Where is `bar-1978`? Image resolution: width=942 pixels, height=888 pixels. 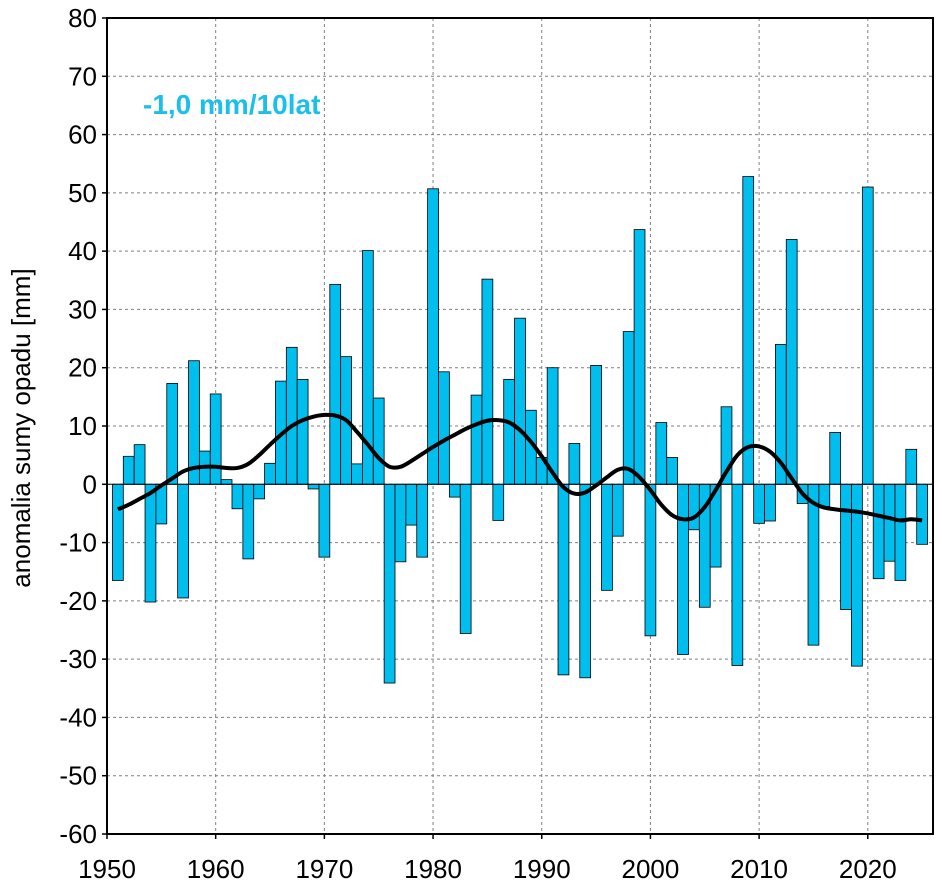
bar-1978 is located at coordinates (411, 504).